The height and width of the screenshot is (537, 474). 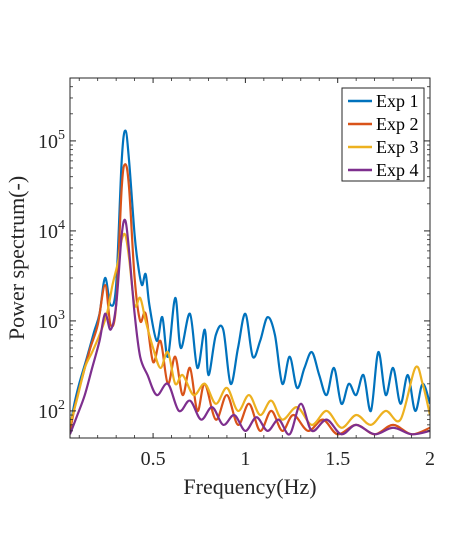 I want to click on x-tick-label: 0.5, so click(x=153, y=459).